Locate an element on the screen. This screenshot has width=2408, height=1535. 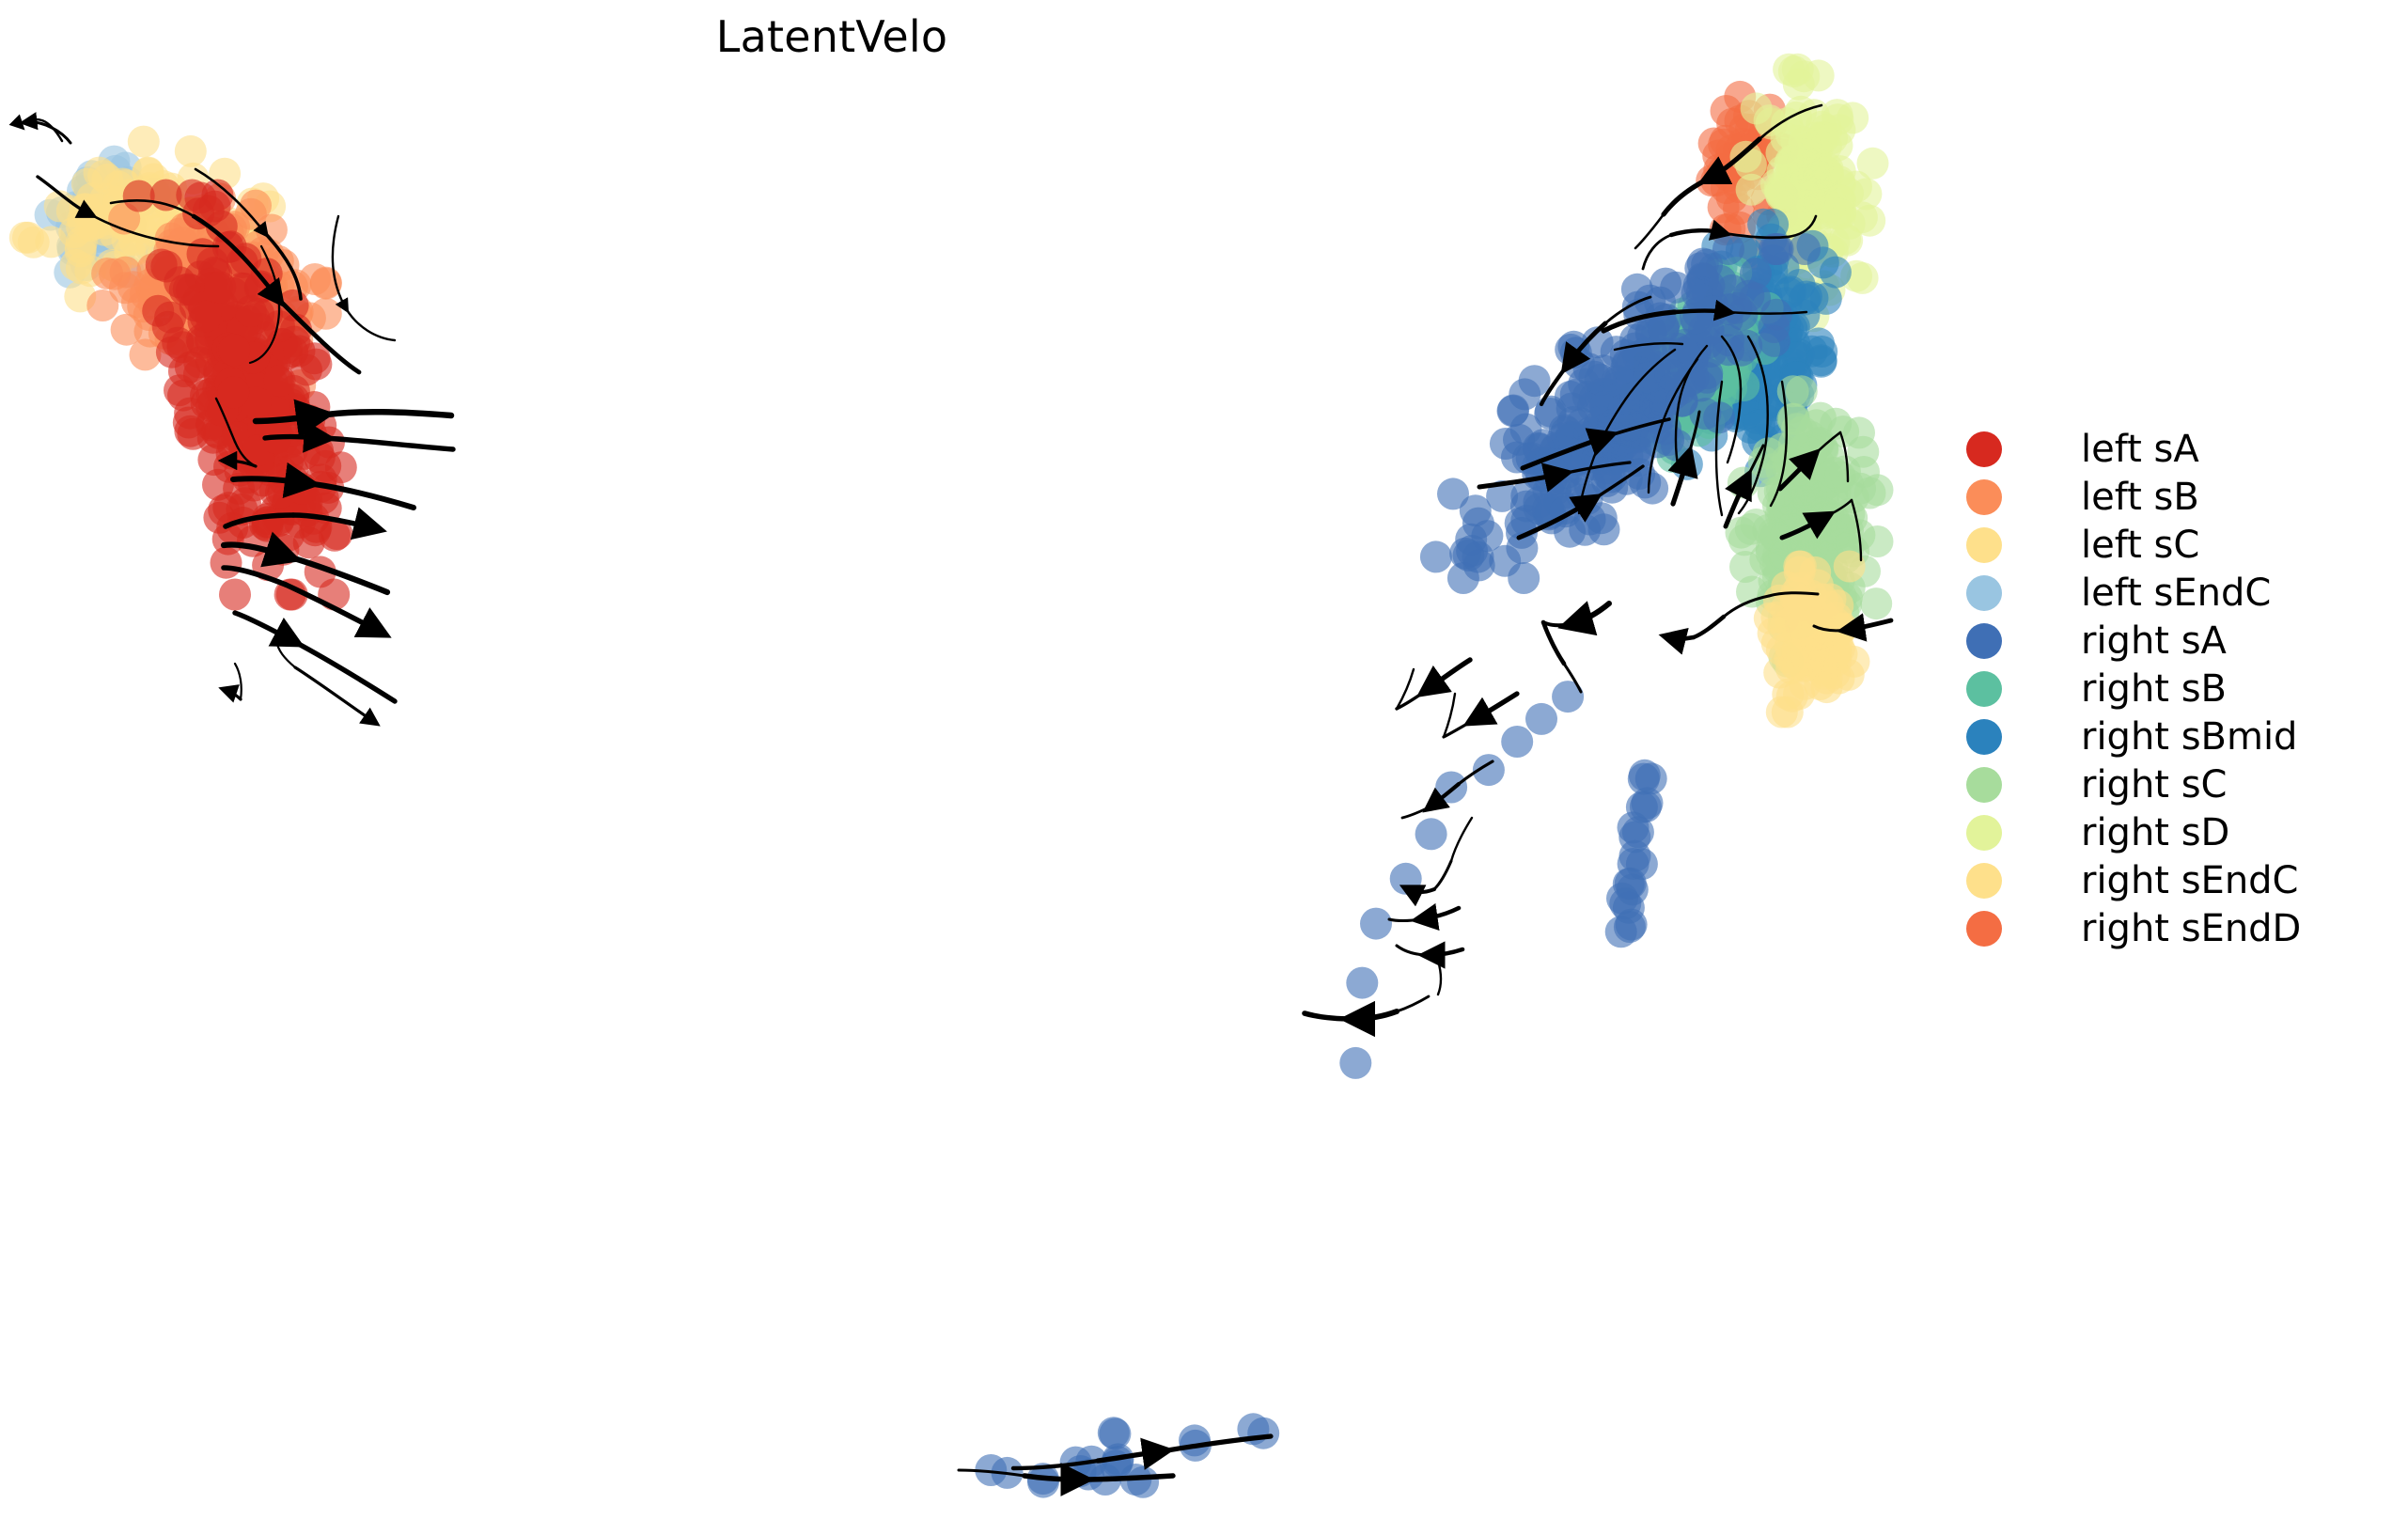
legend-item: right sEndC is located at coordinates (2181, 880).